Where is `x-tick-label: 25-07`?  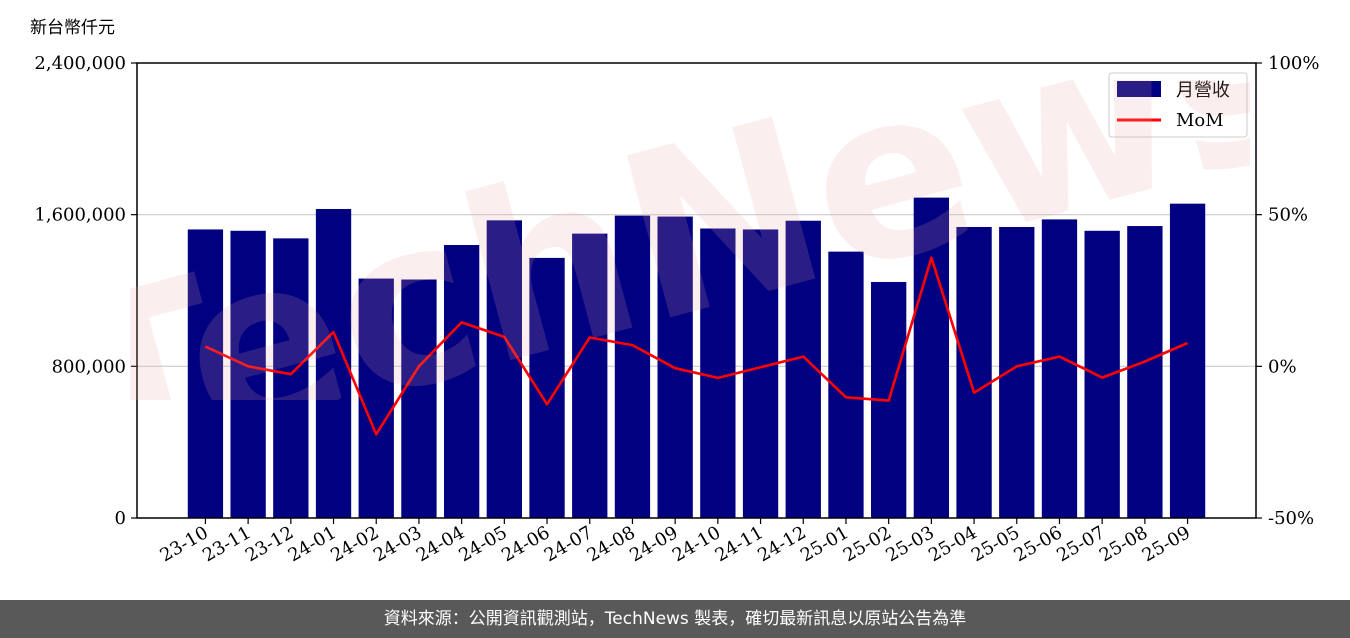
x-tick-label: 25-07 is located at coordinates (1080, 544).